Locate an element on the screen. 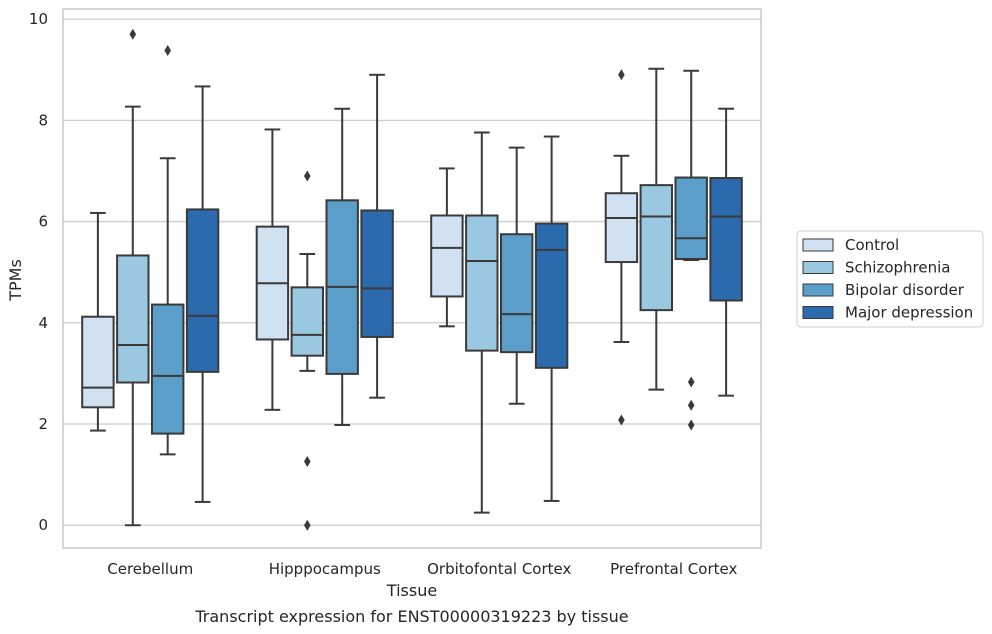 This screenshot has height=634, width=992. box-major-depression-cerebellum is located at coordinates (202, 294).